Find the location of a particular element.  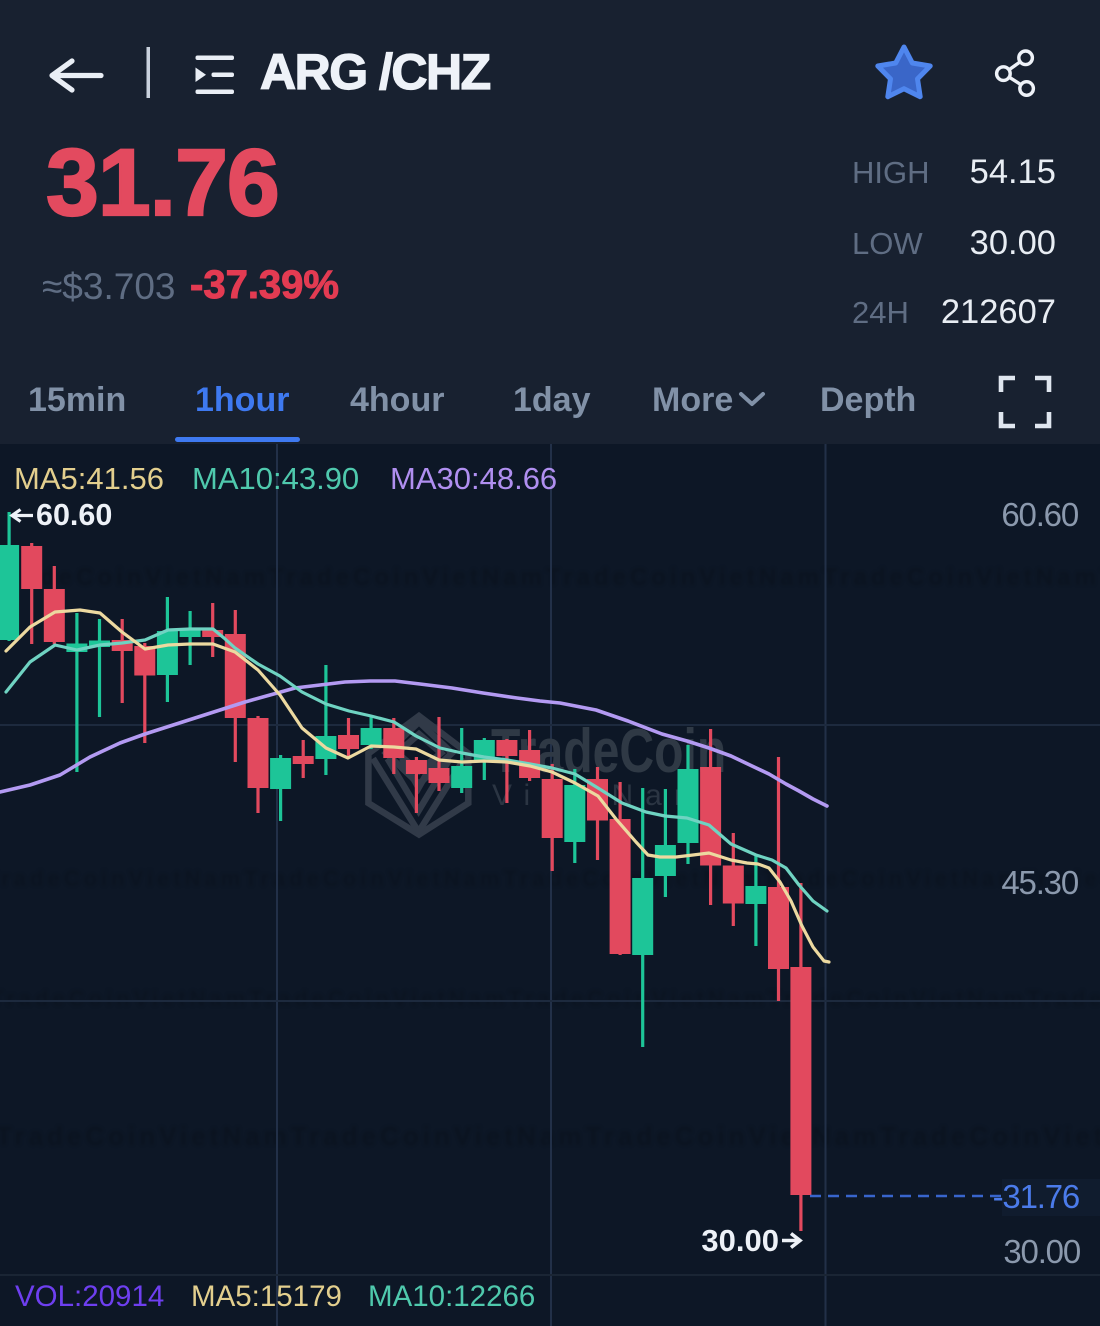

svg-text: -31.76 is located at coordinates (1036, 1196).